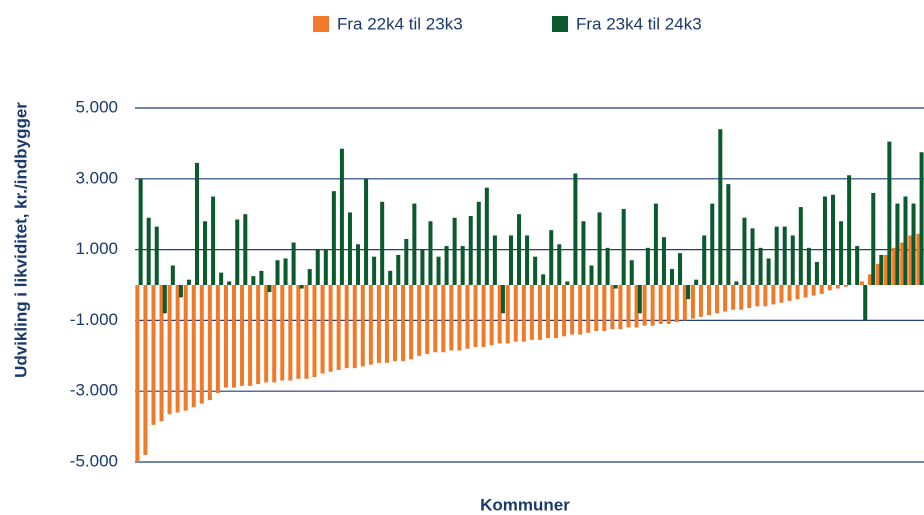  Describe the element at coordinates (96, 106) in the screenshot. I see `y-tick-label: 5.000` at that location.